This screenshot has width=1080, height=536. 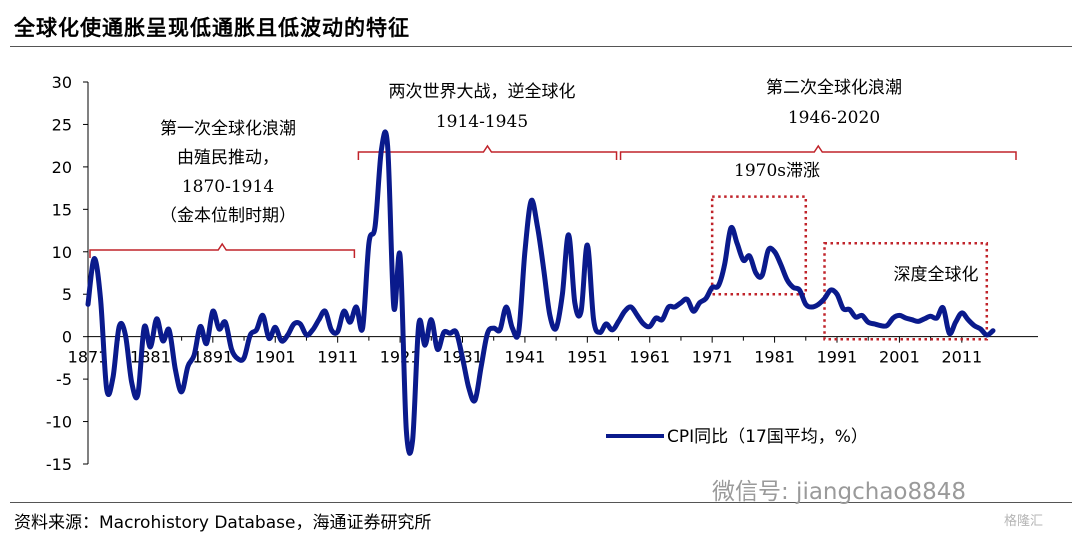 What do you see at coordinates (400, 357) in the screenshot?
I see `x-tick-label: 1921` at bounding box center [400, 357].